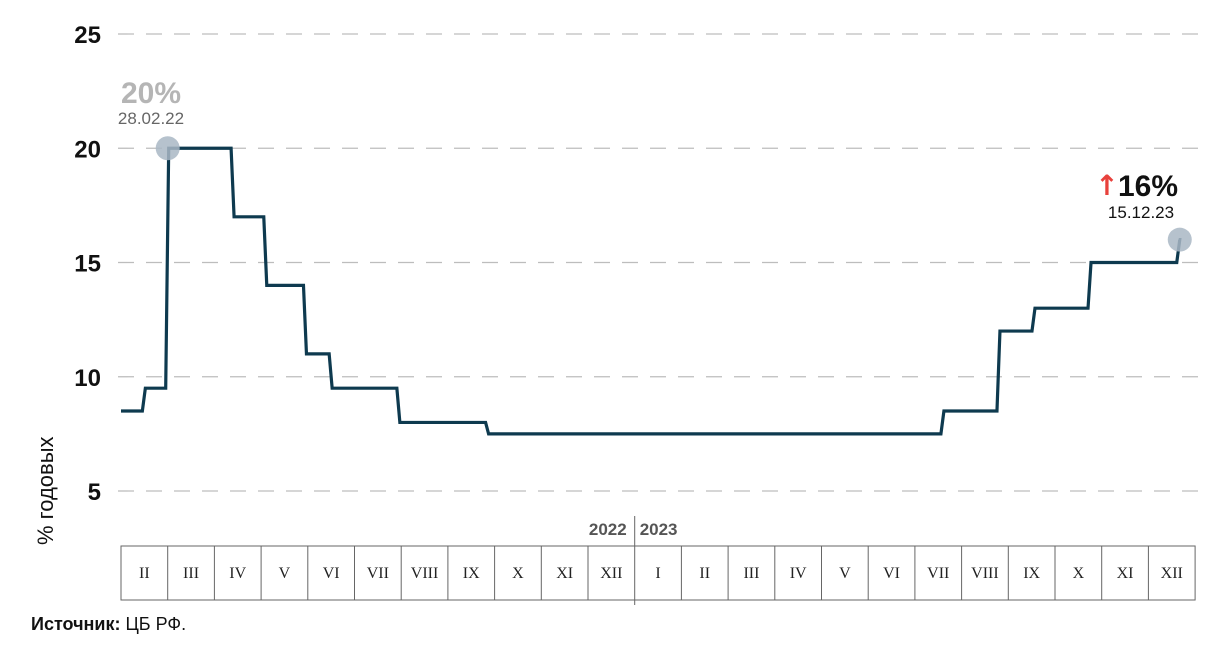 The image size is (1221, 645). Describe the element at coordinates (659, 529) in the screenshot. I see `year-label: 2023` at that location.